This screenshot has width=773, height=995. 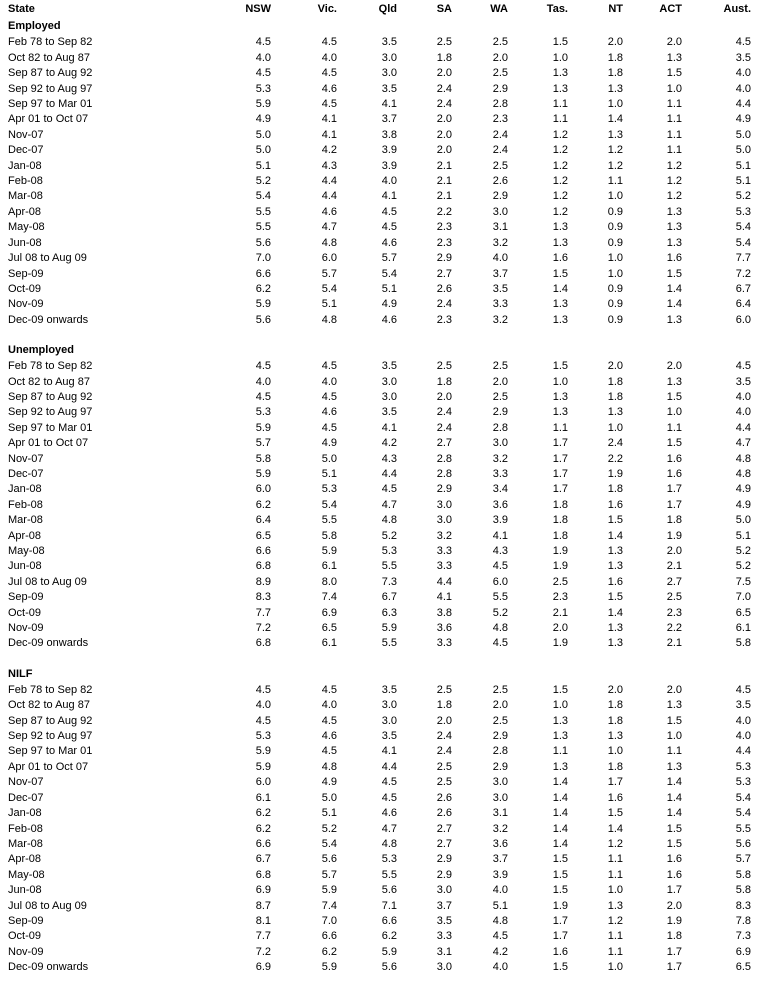 I want to click on table-row: Feb-08 6.2 5.2 4.7 2.7 3.2 1.4 1.4 1.5 5.5, so click(x=379, y=829).